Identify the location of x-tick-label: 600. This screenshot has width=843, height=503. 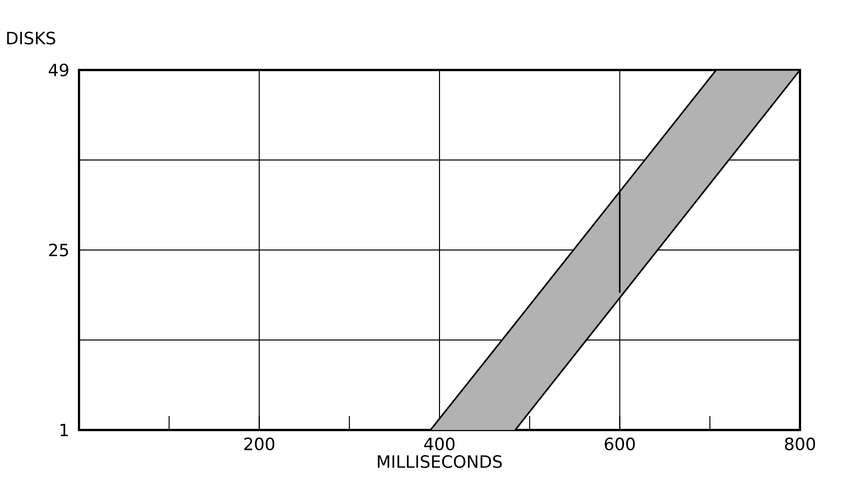
(619, 444).